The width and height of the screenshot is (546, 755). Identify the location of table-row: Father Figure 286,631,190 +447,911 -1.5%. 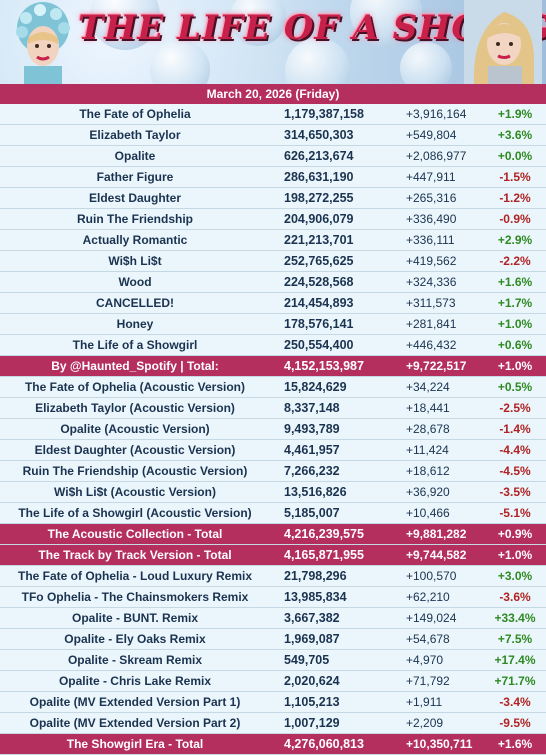
(273, 177).